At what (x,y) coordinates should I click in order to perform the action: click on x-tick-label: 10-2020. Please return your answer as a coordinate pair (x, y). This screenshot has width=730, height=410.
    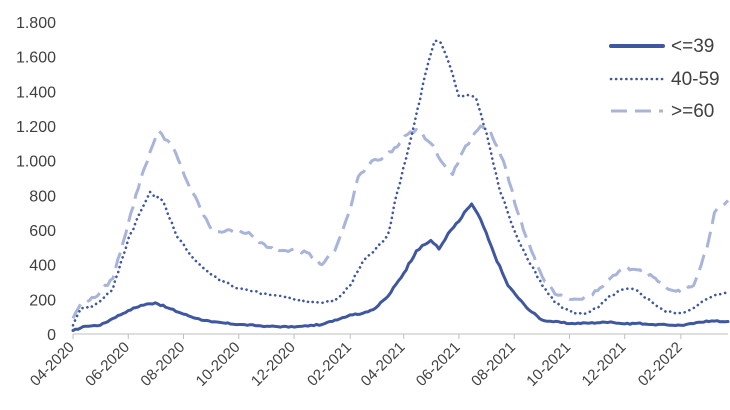
    Looking at the image, I should click on (218, 364).